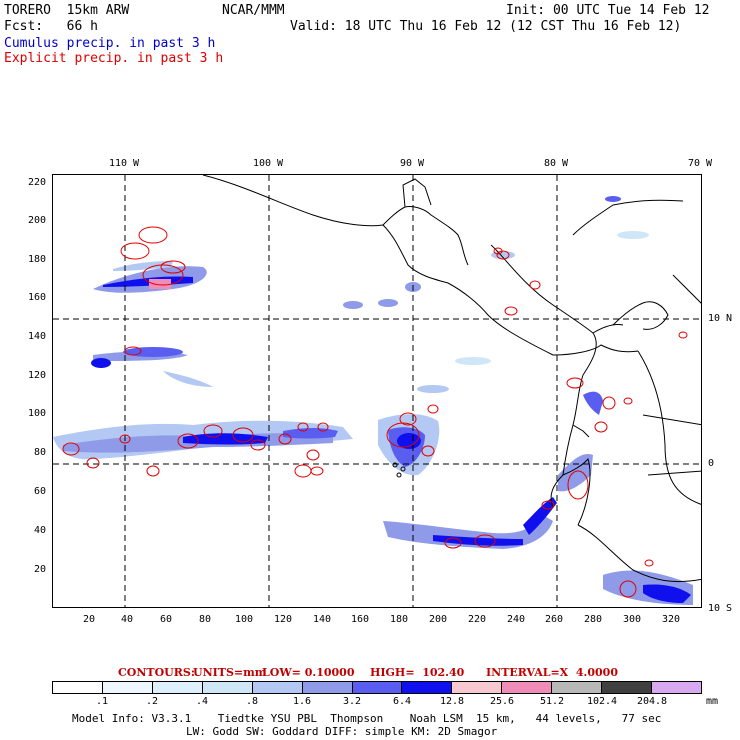 Image resolution: width=740 pixels, height=740 pixels. I want to click on lat-label-10n: 10 N, so click(720, 318).